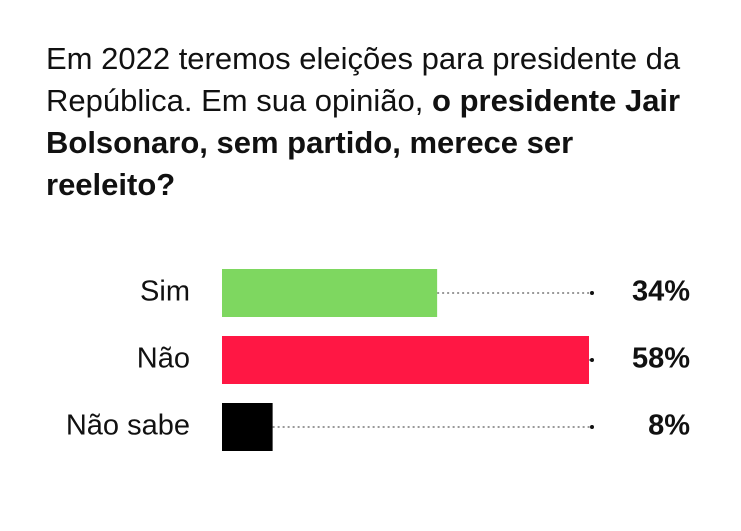 The height and width of the screenshot is (531, 741). I want to click on value-label: 8%, so click(669, 426).